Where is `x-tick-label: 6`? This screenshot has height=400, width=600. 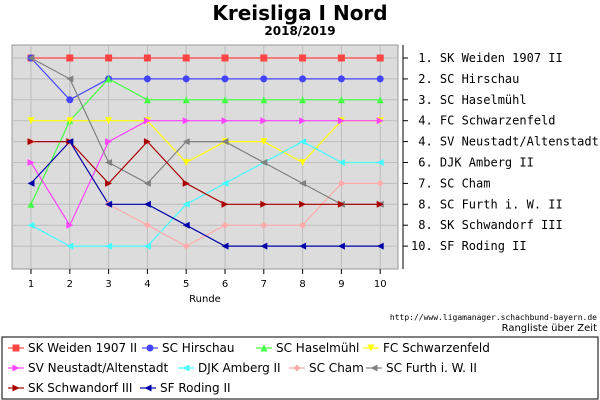
x-tick-label: 6 is located at coordinates (225, 284).